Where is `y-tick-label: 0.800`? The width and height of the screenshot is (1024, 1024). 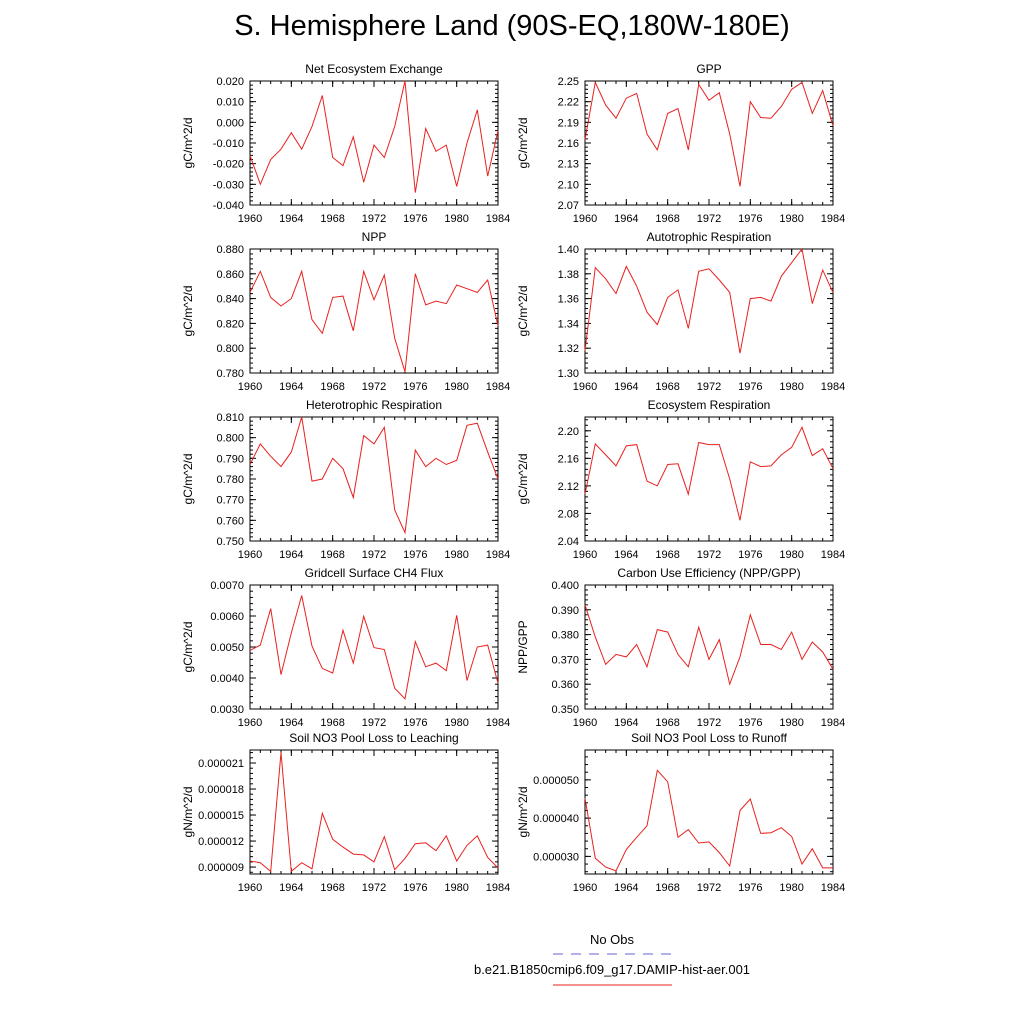 y-tick-label: 0.800 is located at coordinates (230, 439).